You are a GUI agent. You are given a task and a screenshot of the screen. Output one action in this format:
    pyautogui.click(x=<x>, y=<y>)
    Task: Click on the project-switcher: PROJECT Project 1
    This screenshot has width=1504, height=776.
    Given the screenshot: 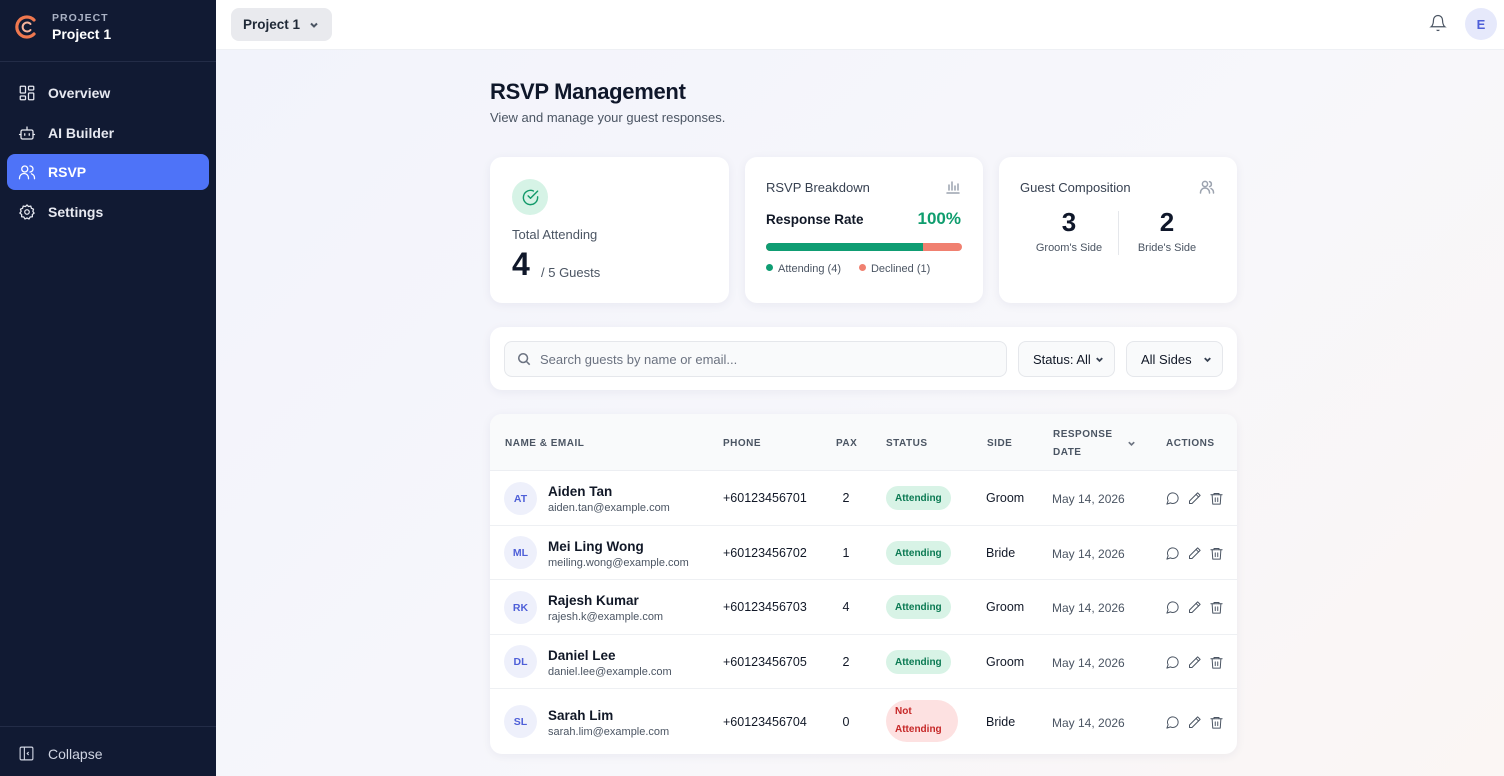 What is the action you would take?
    pyautogui.click(x=62, y=27)
    